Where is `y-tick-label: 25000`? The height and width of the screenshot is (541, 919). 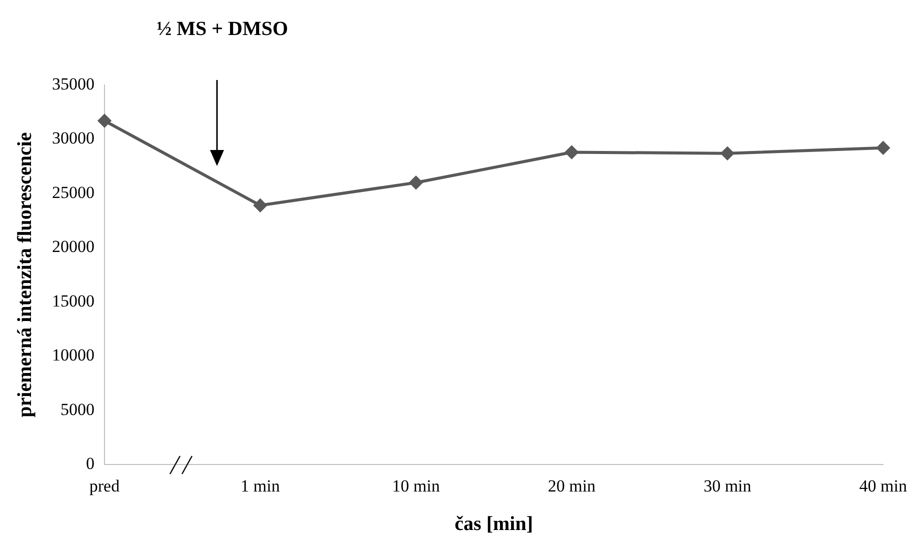
y-tick-label: 25000 is located at coordinates (73, 192).